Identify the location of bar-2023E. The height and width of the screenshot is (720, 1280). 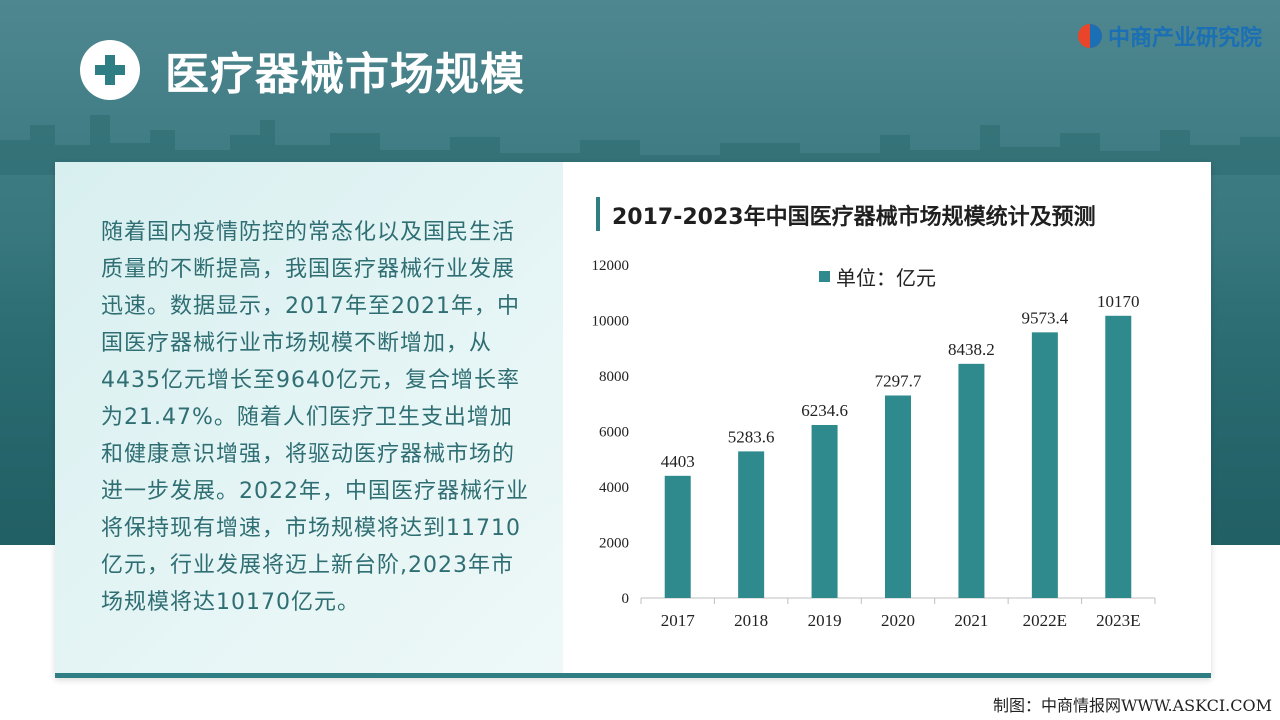
(1118, 456).